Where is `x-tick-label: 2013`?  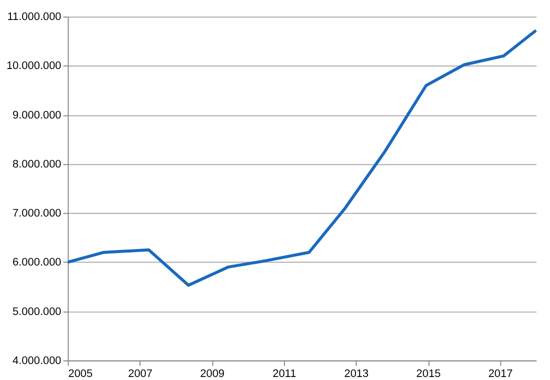 x-tick-label: 2013 is located at coordinates (356, 374).